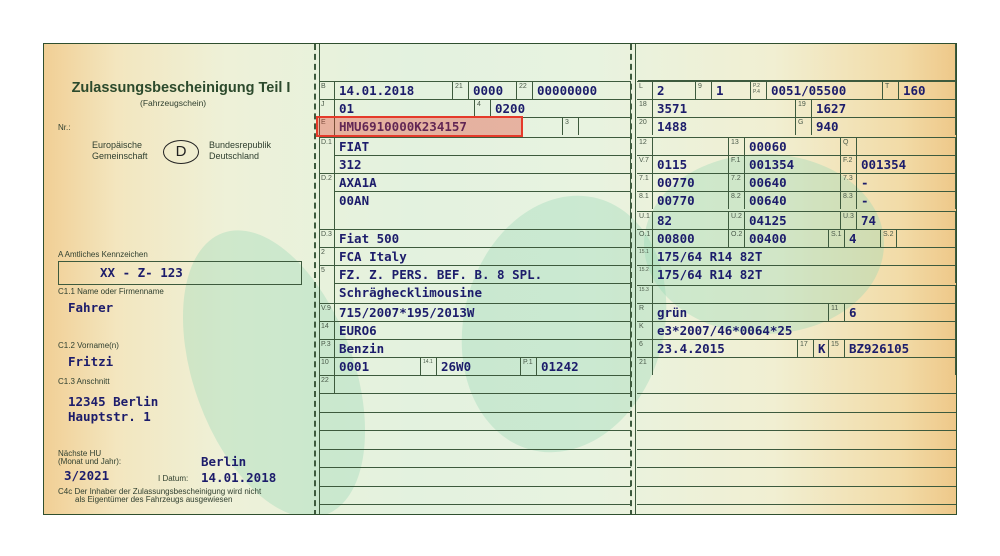 This screenshot has height=556, width=1000. What do you see at coordinates (683, 220) in the screenshot?
I see `field-cell-u1` at bounding box center [683, 220].